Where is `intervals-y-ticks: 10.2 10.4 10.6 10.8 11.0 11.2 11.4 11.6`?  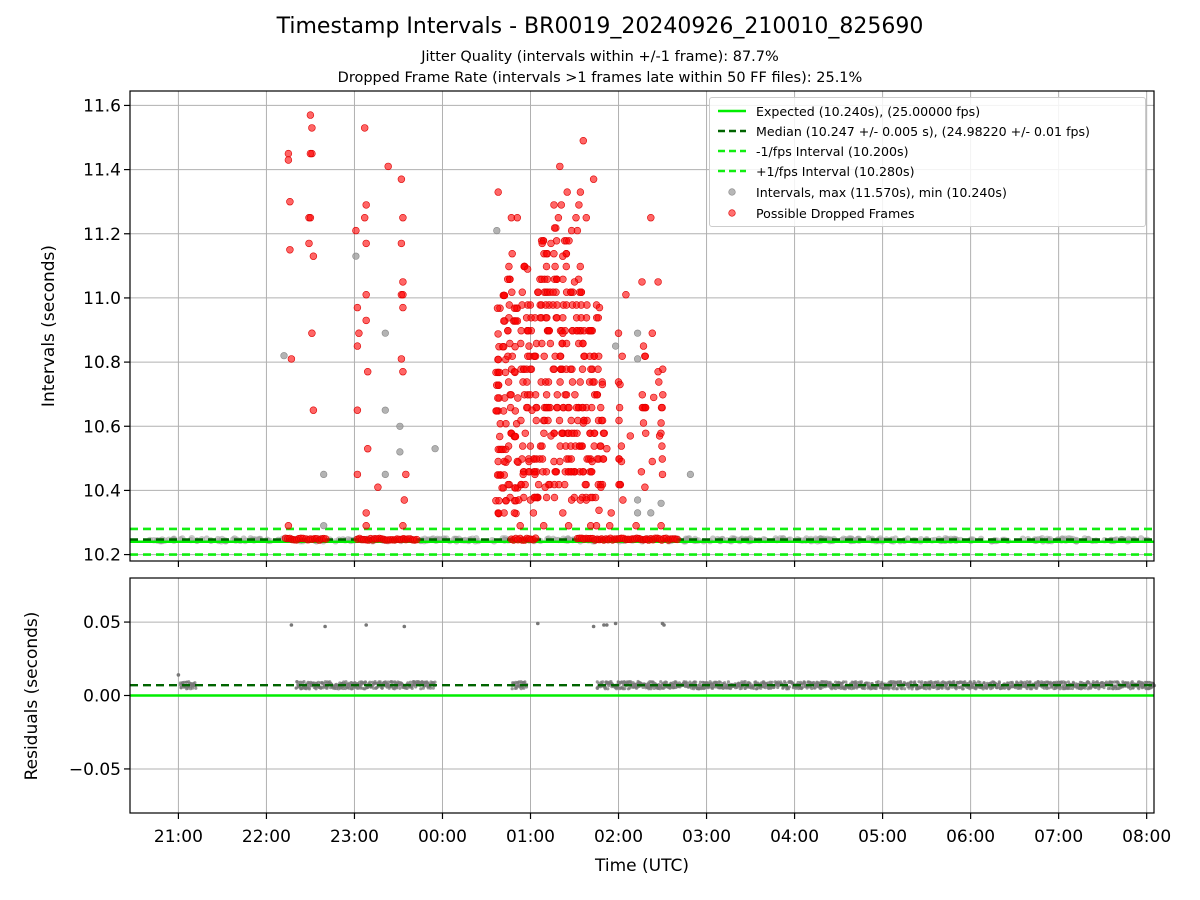 intervals-y-ticks: 10.2 10.4 10.6 10.8 11.0 11.2 11.4 11.6 is located at coordinates (106, 331).